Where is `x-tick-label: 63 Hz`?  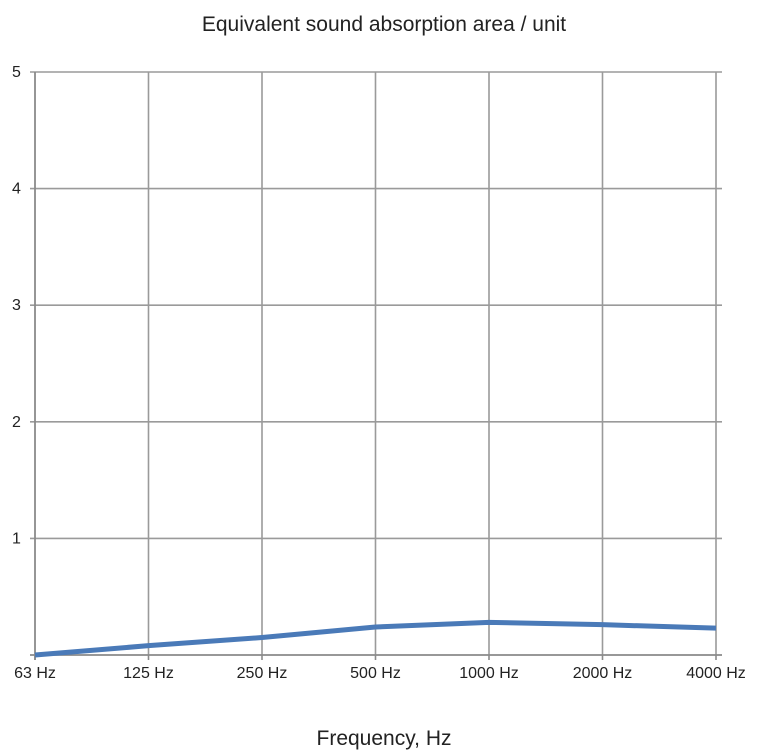
x-tick-label: 63 Hz is located at coordinates (35, 673).